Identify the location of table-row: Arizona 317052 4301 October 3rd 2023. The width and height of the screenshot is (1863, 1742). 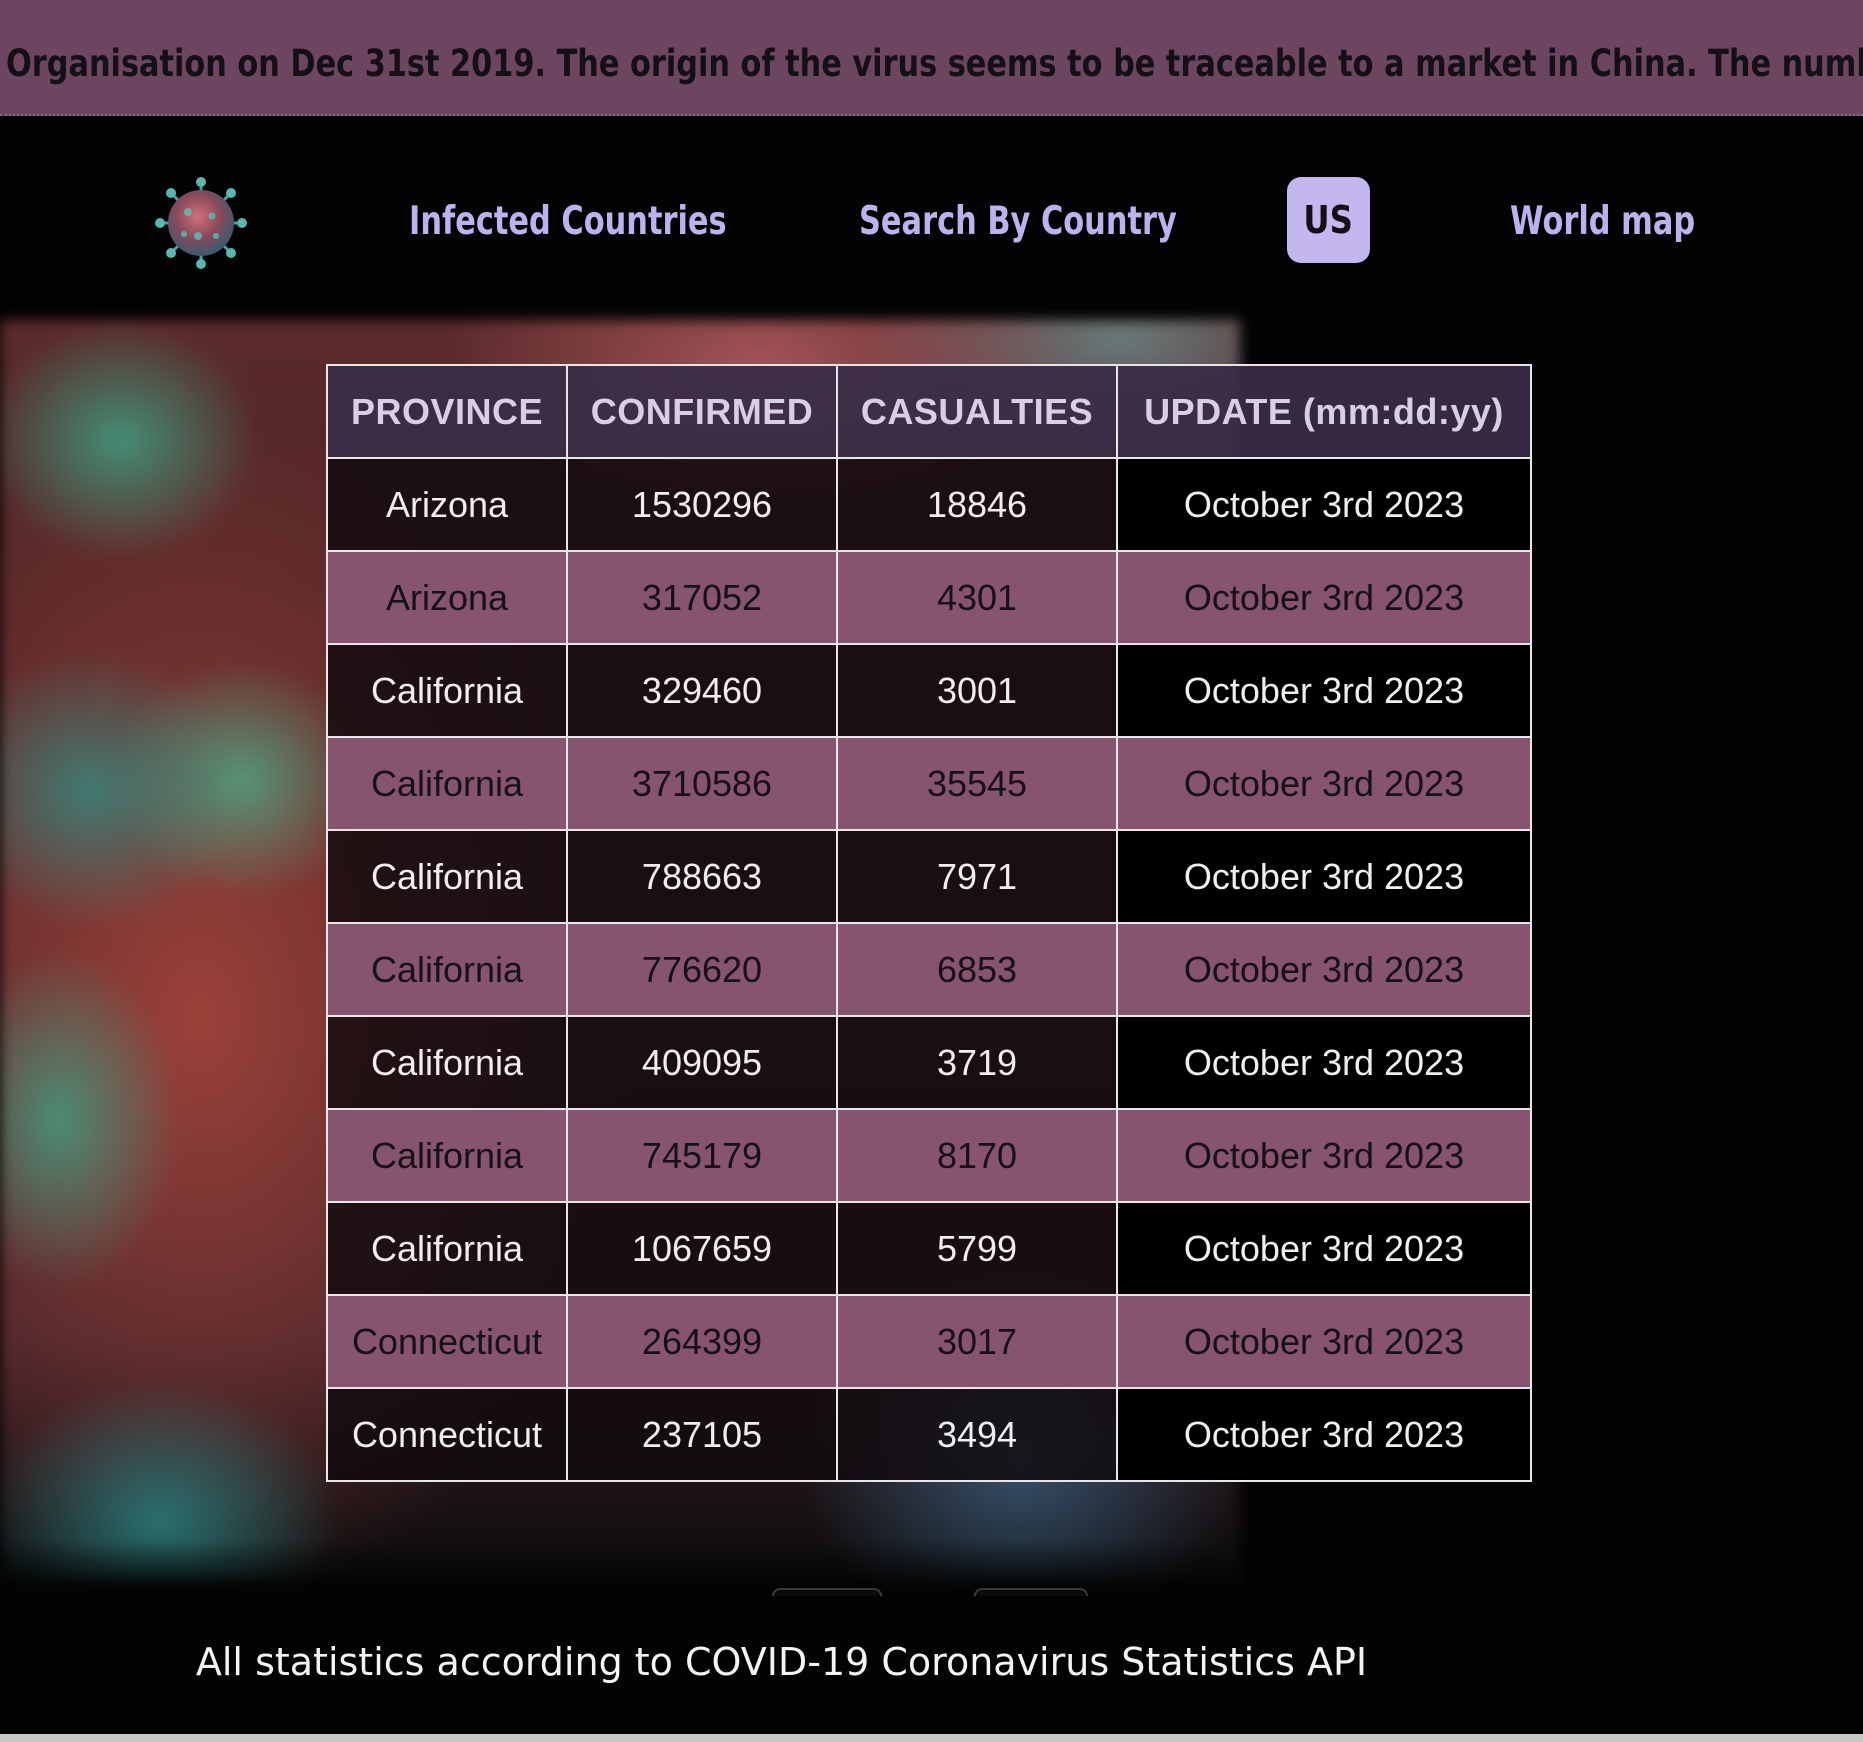
(929, 597).